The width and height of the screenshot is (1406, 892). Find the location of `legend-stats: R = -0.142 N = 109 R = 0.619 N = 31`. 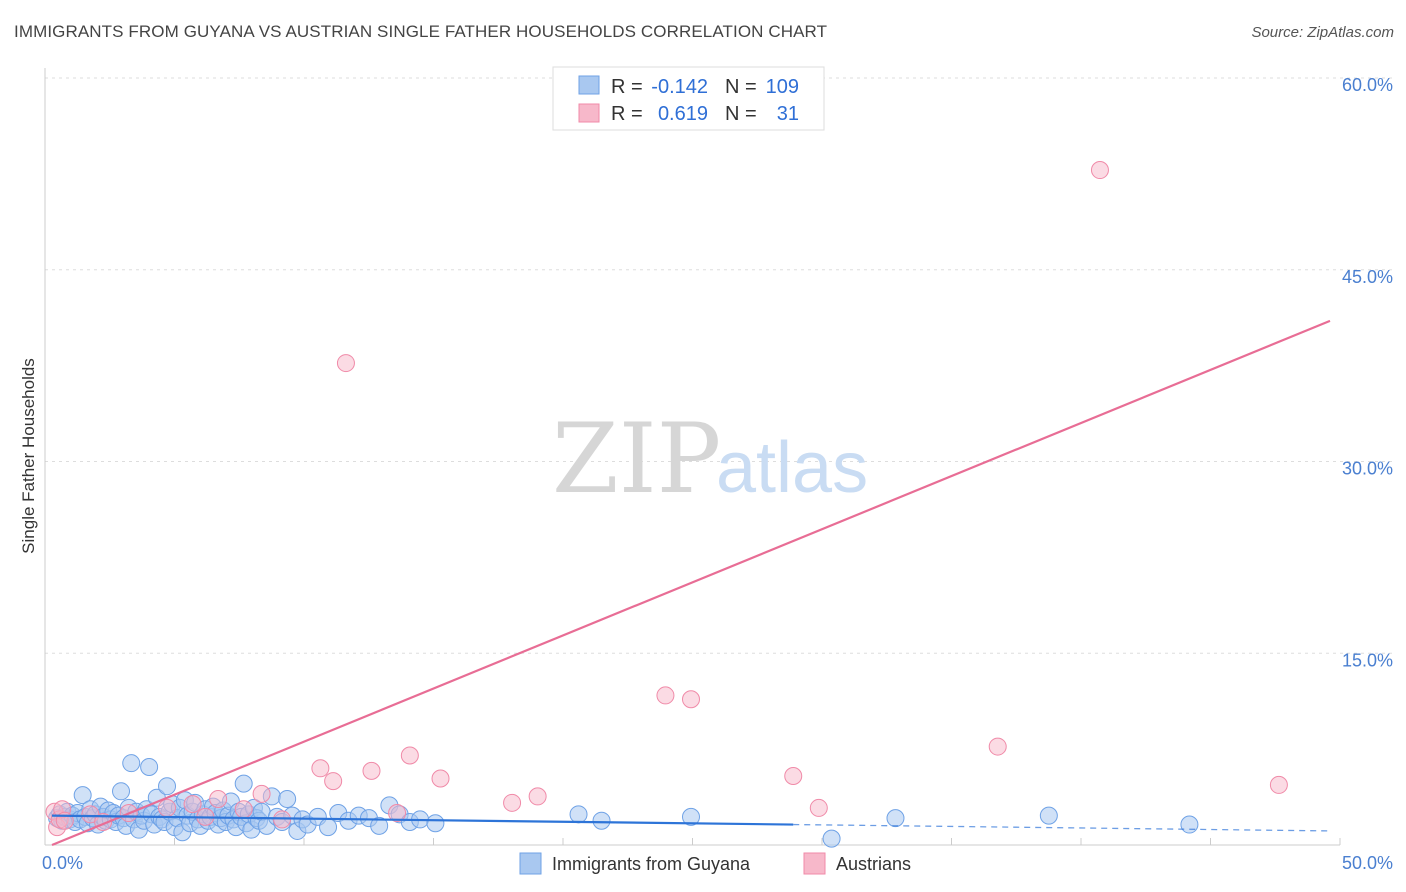

legend-stats: R = -0.142 N = 109 R = 0.619 N = 31 is located at coordinates (688, 98).